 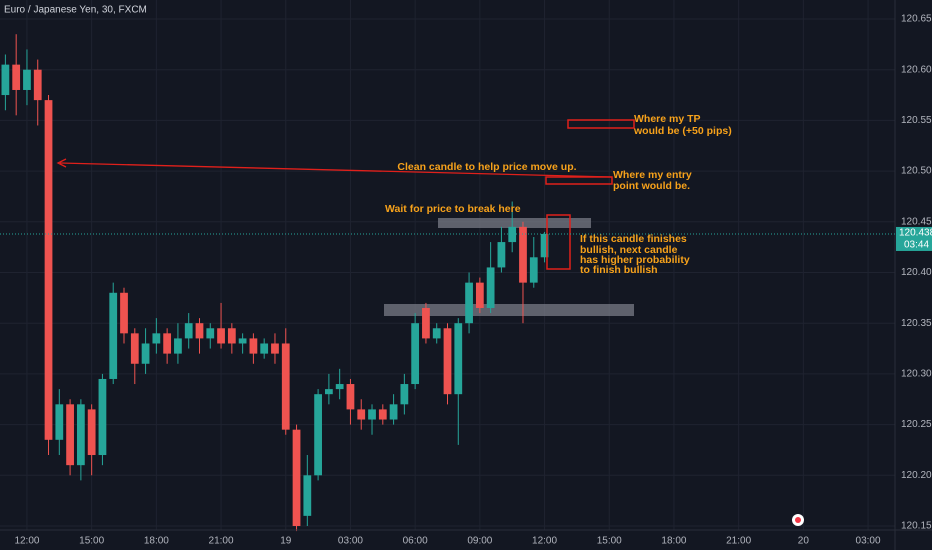 I want to click on annotation-text: has higher probability, so click(x=635, y=260).